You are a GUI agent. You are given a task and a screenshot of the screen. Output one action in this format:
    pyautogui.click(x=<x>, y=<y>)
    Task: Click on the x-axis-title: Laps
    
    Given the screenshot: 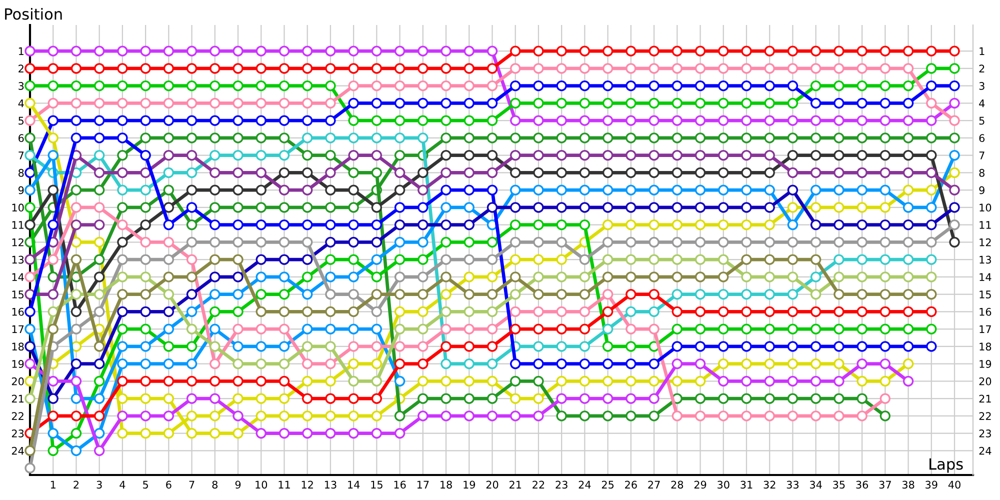 What is the action you would take?
    pyautogui.click(x=946, y=465)
    